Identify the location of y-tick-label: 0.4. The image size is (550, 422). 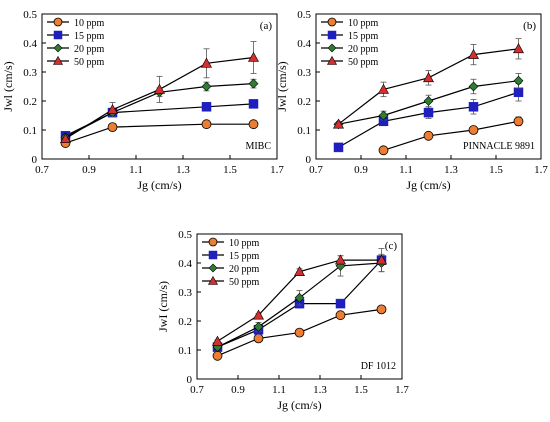
(304, 44).